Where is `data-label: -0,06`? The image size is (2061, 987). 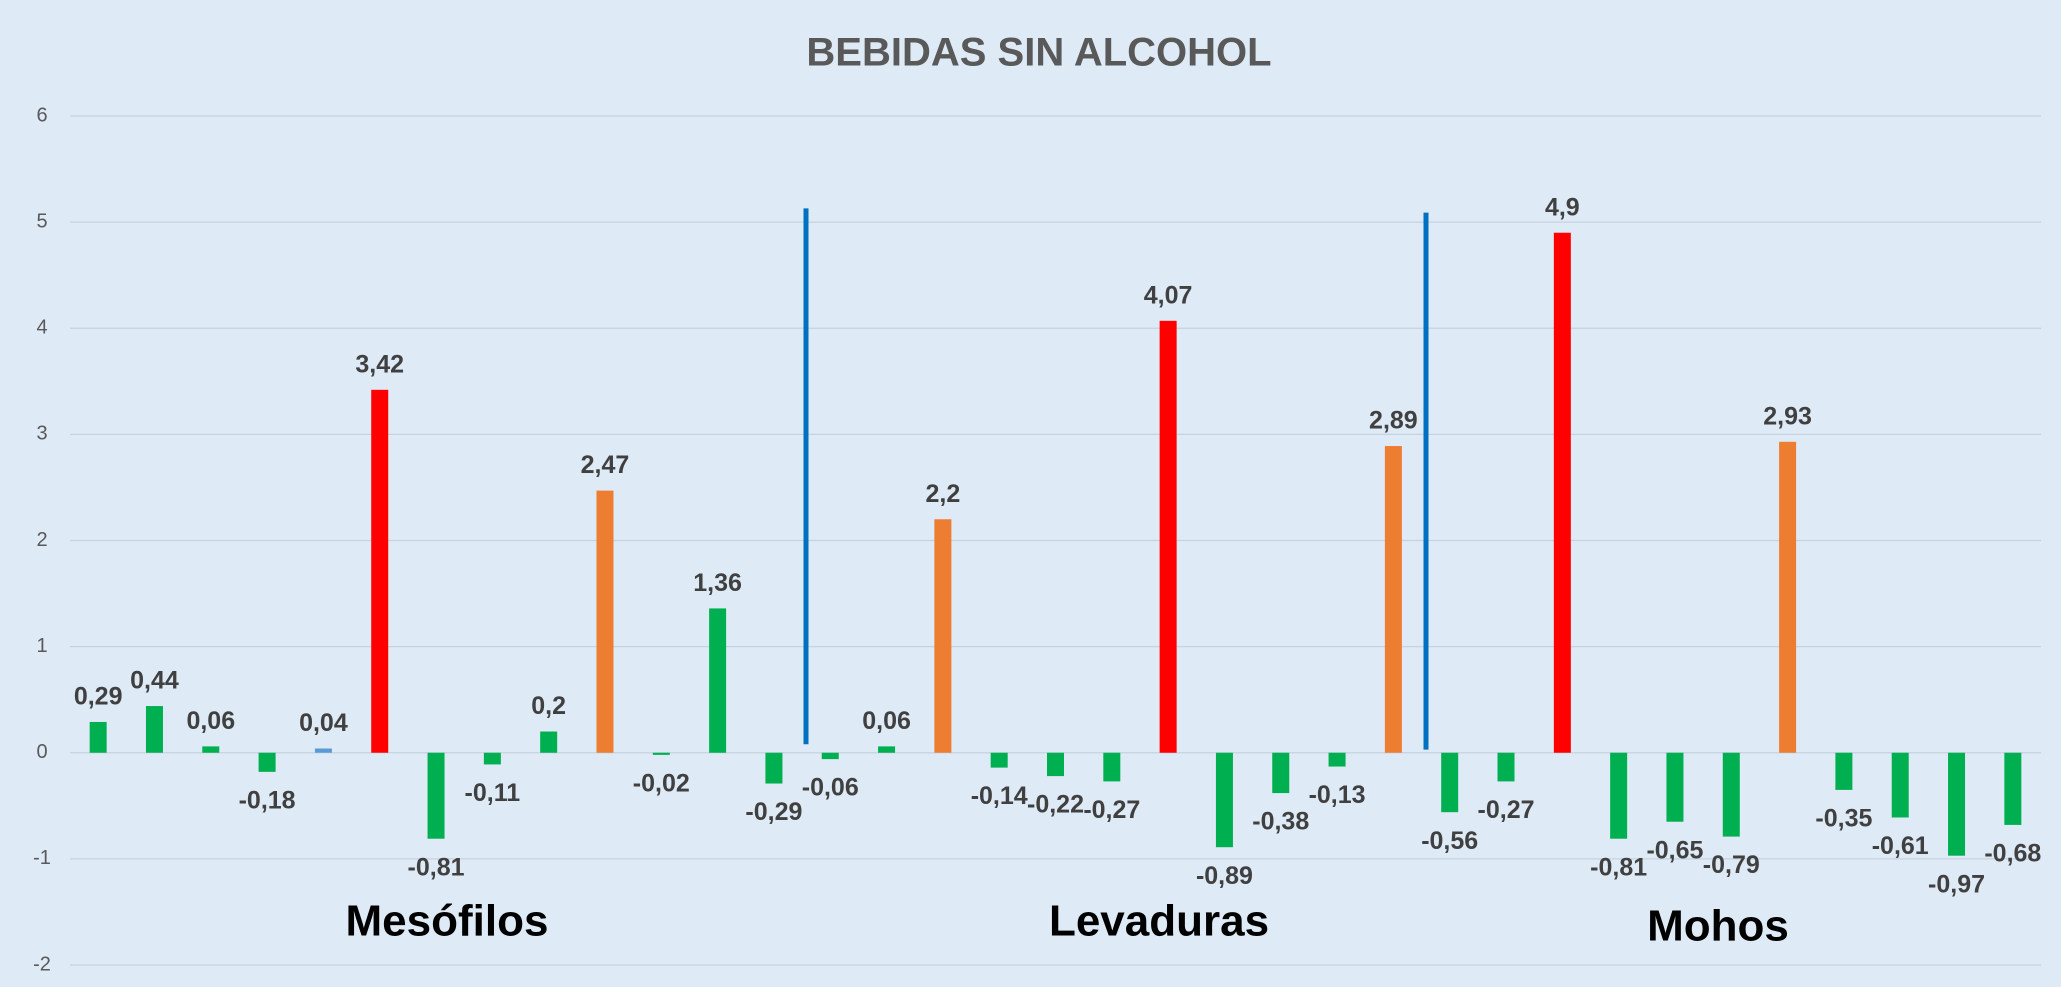 data-label: -0,06 is located at coordinates (830, 788).